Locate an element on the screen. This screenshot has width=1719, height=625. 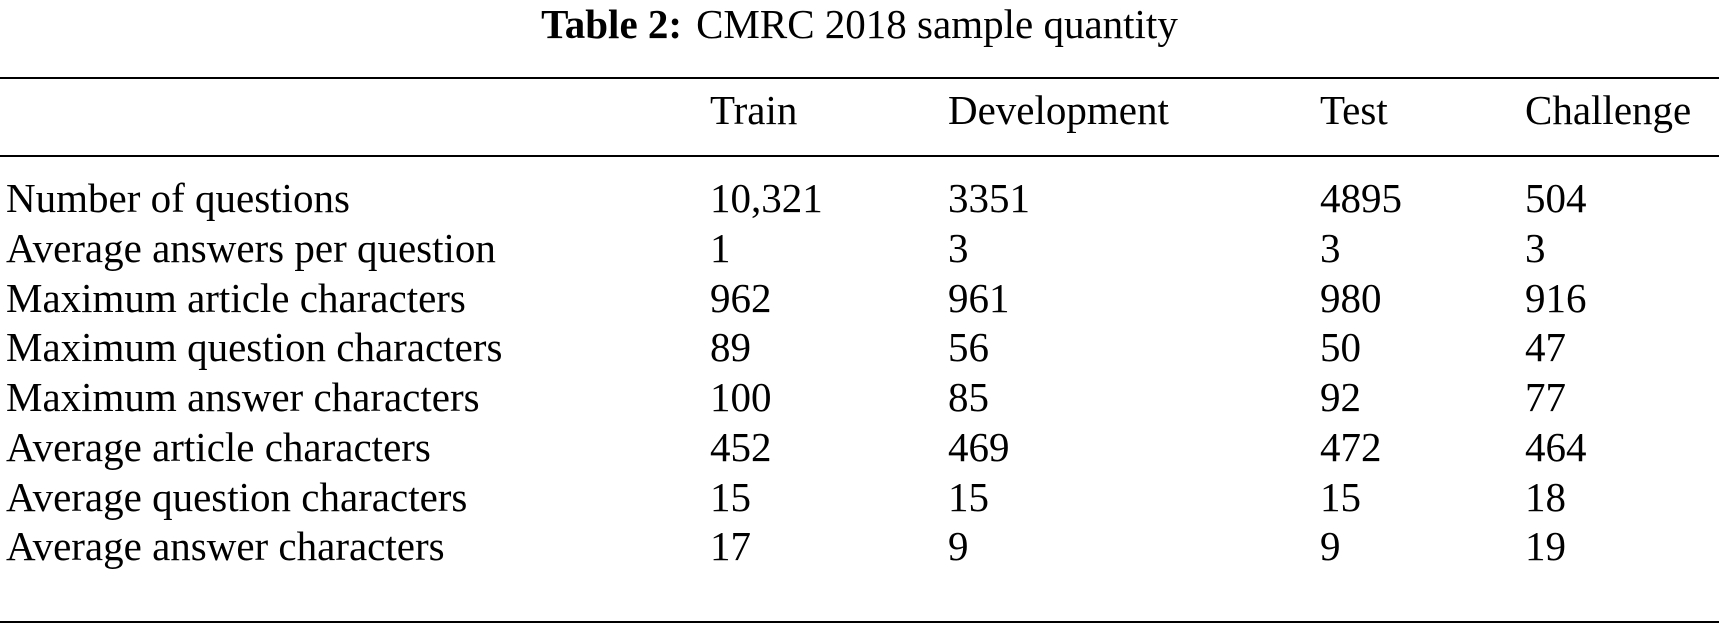
table-cell-challenge: 19 is located at coordinates (1545, 546).